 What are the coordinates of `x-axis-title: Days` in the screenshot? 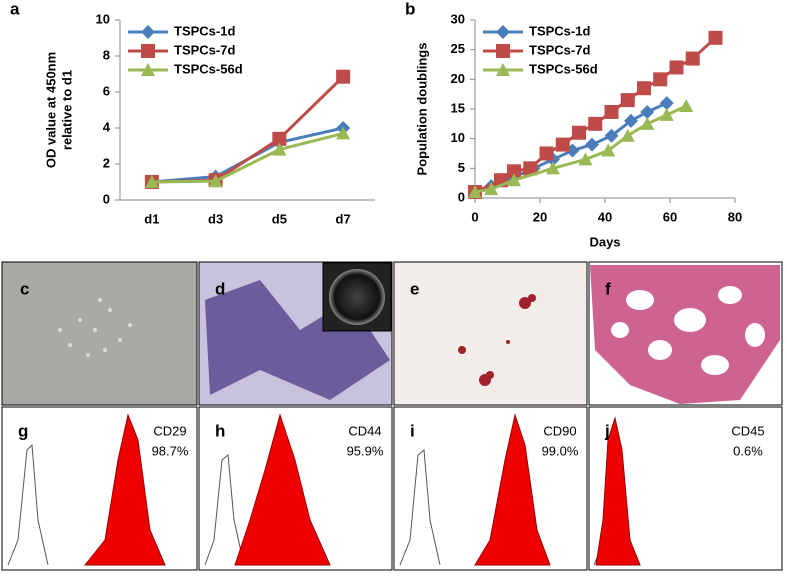 It's located at (604, 241).